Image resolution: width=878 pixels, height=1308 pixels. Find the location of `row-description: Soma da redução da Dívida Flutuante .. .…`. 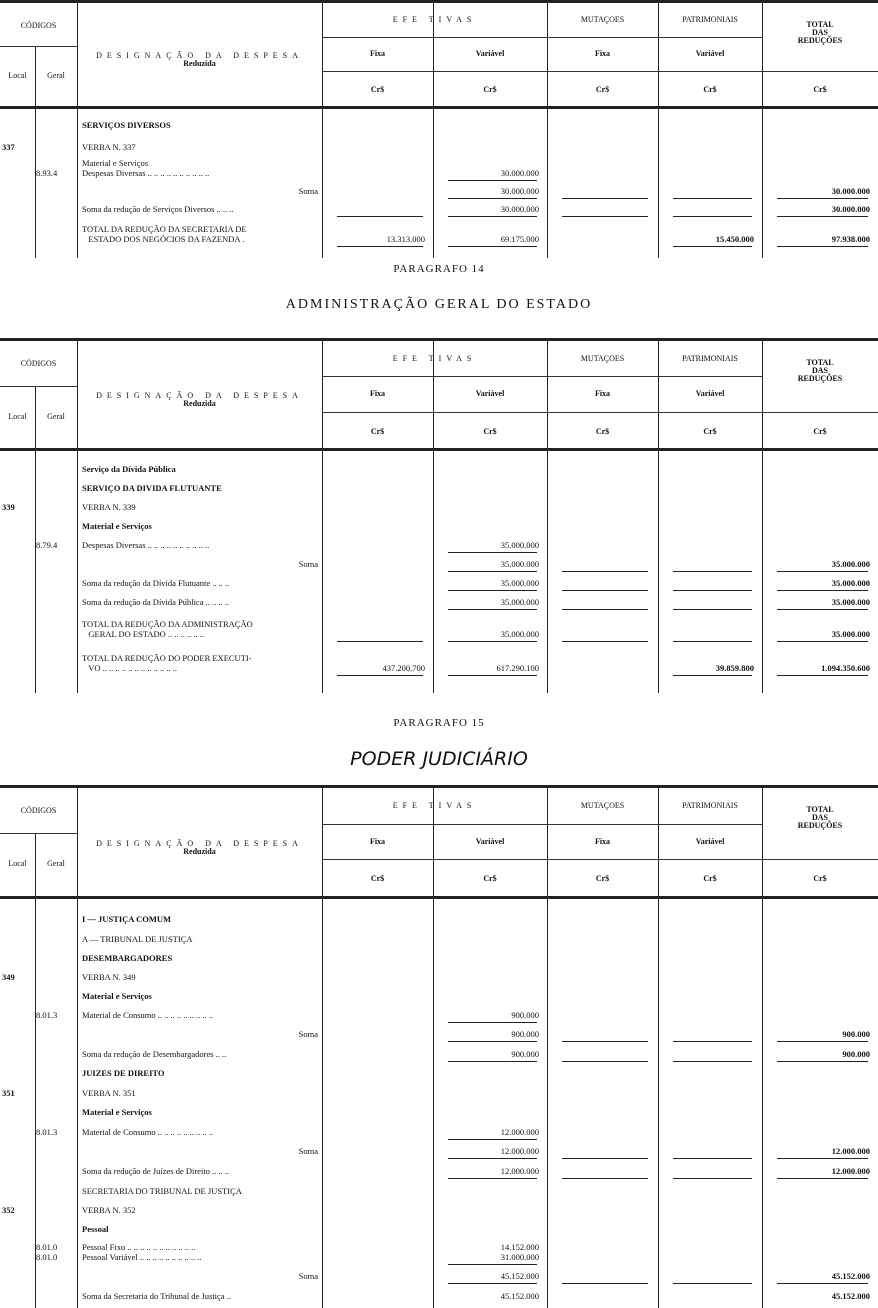

row-description: Soma da redução da Dívida Flutuante .. .… is located at coordinates (156, 583).